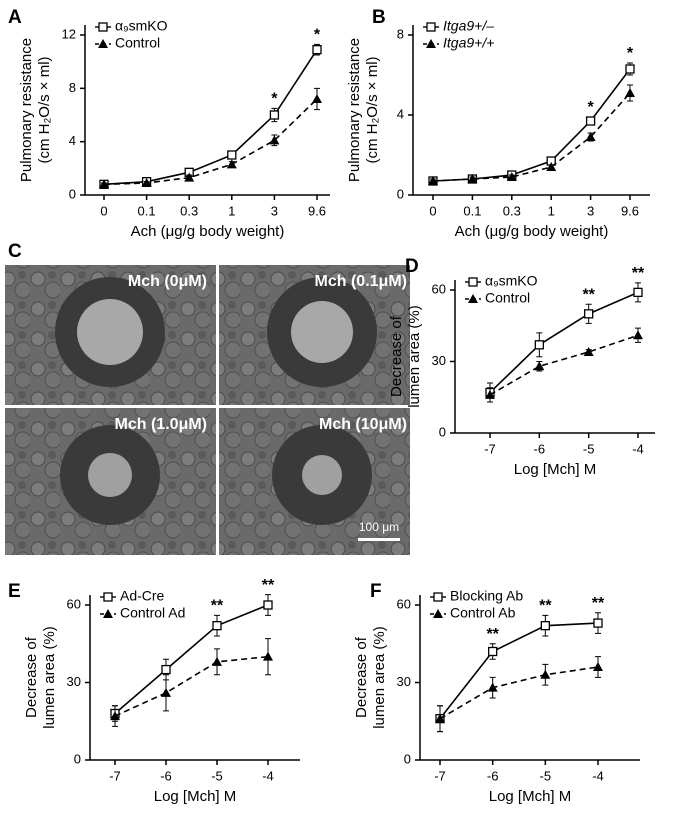 The width and height of the screenshot is (700, 813). I want to click on x-tick-label: 0.1, so click(472, 210).